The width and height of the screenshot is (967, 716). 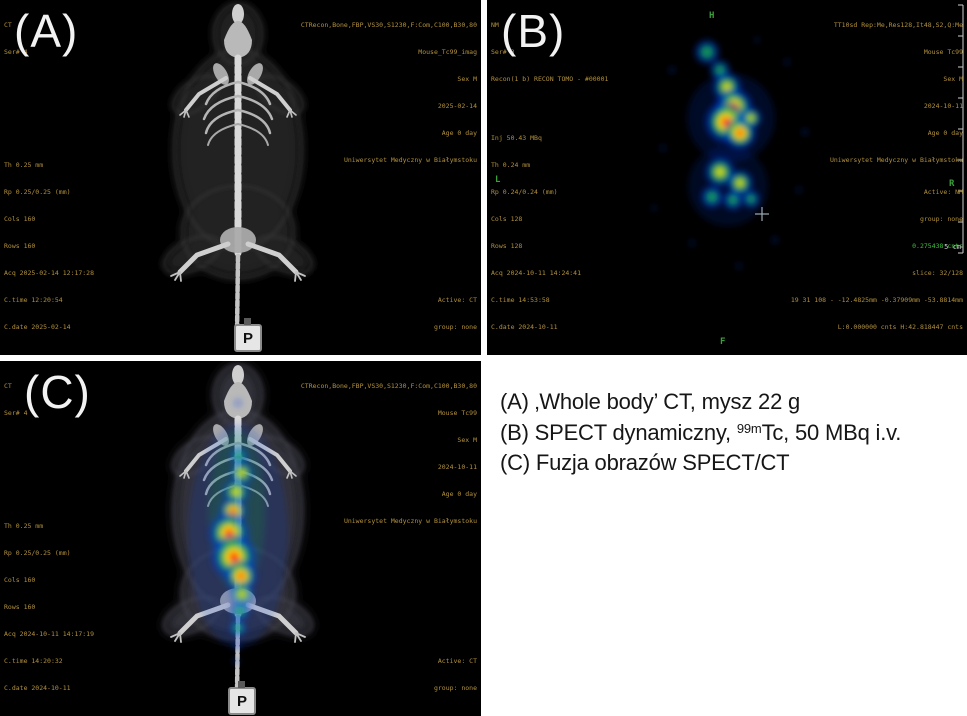 What do you see at coordinates (15, 39) in the screenshot?
I see `panel-a-overlay-top-left: CT Ser# 4` at bounding box center [15, 39].